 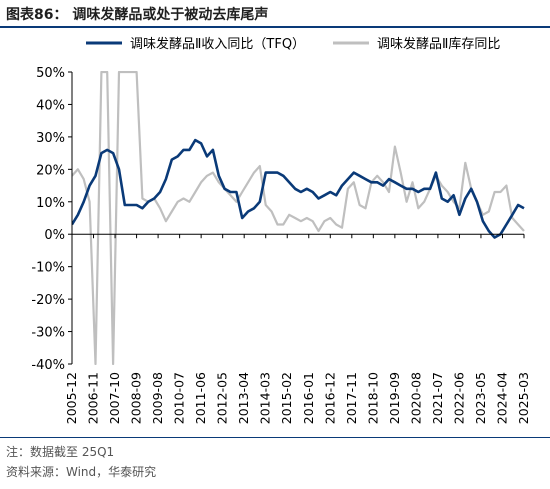 What do you see at coordinates (308, 398) in the screenshot?
I see `x-tick-label: 2016-01` at bounding box center [308, 398].